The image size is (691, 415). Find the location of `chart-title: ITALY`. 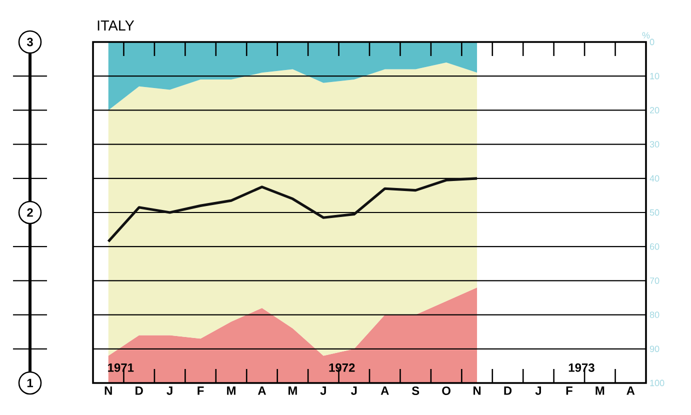

chart-title: ITALY is located at coordinates (116, 25).